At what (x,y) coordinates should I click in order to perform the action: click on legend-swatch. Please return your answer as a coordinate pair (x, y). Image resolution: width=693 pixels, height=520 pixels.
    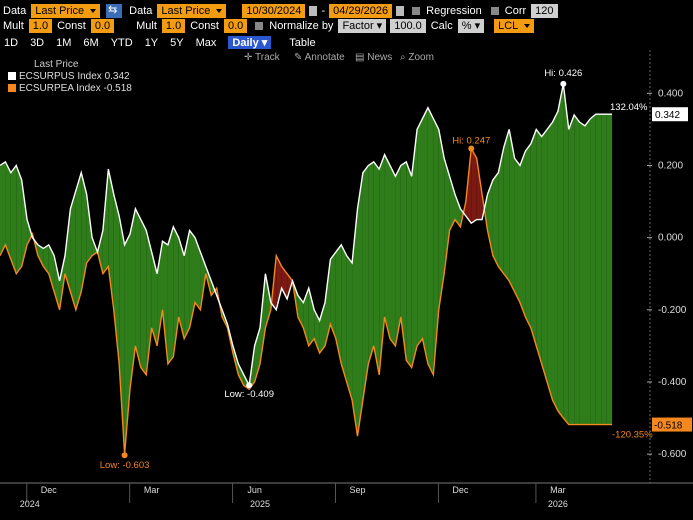
    Looking at the image, I should click on (12, 76).